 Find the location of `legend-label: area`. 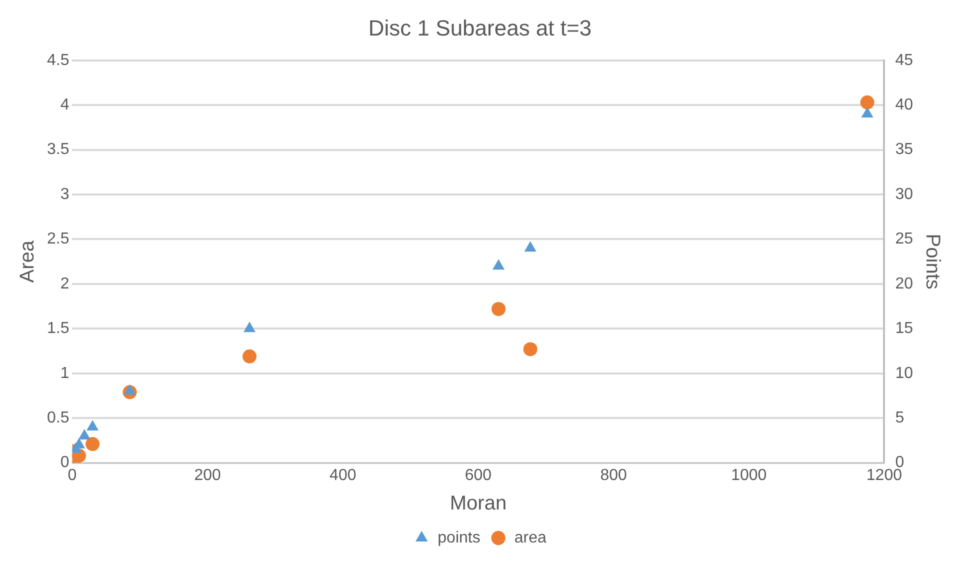

legend-label: area is located at coordinates (530, 537).